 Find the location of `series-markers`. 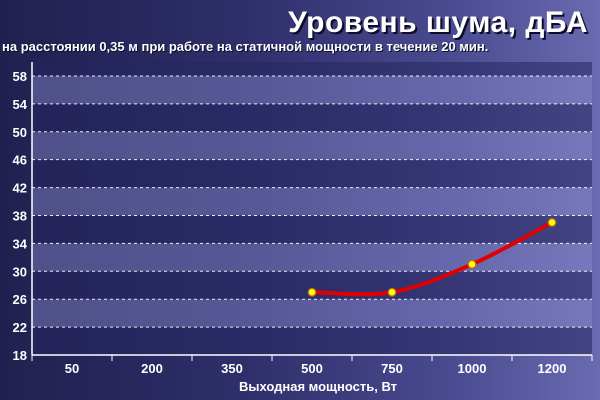

series-markers is located at coordinates (432, 257).